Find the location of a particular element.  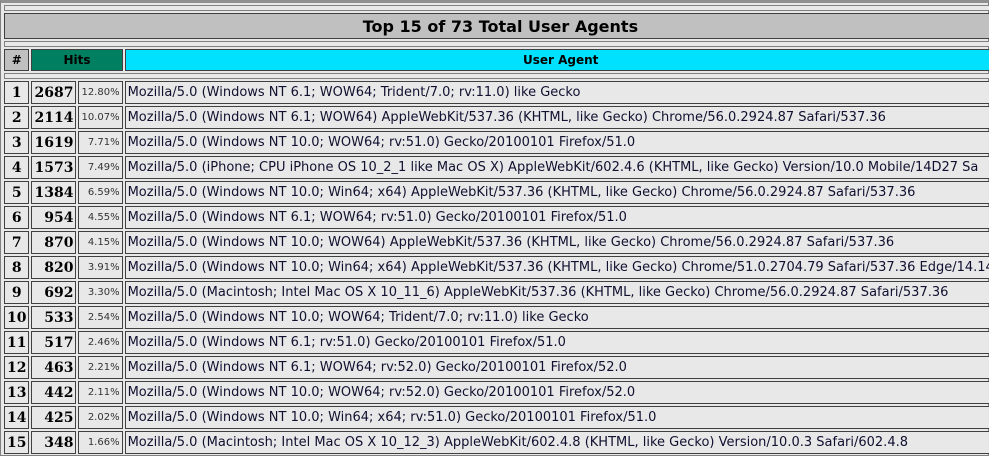

rank-cell: 1 is located at coordinates (17, 92).